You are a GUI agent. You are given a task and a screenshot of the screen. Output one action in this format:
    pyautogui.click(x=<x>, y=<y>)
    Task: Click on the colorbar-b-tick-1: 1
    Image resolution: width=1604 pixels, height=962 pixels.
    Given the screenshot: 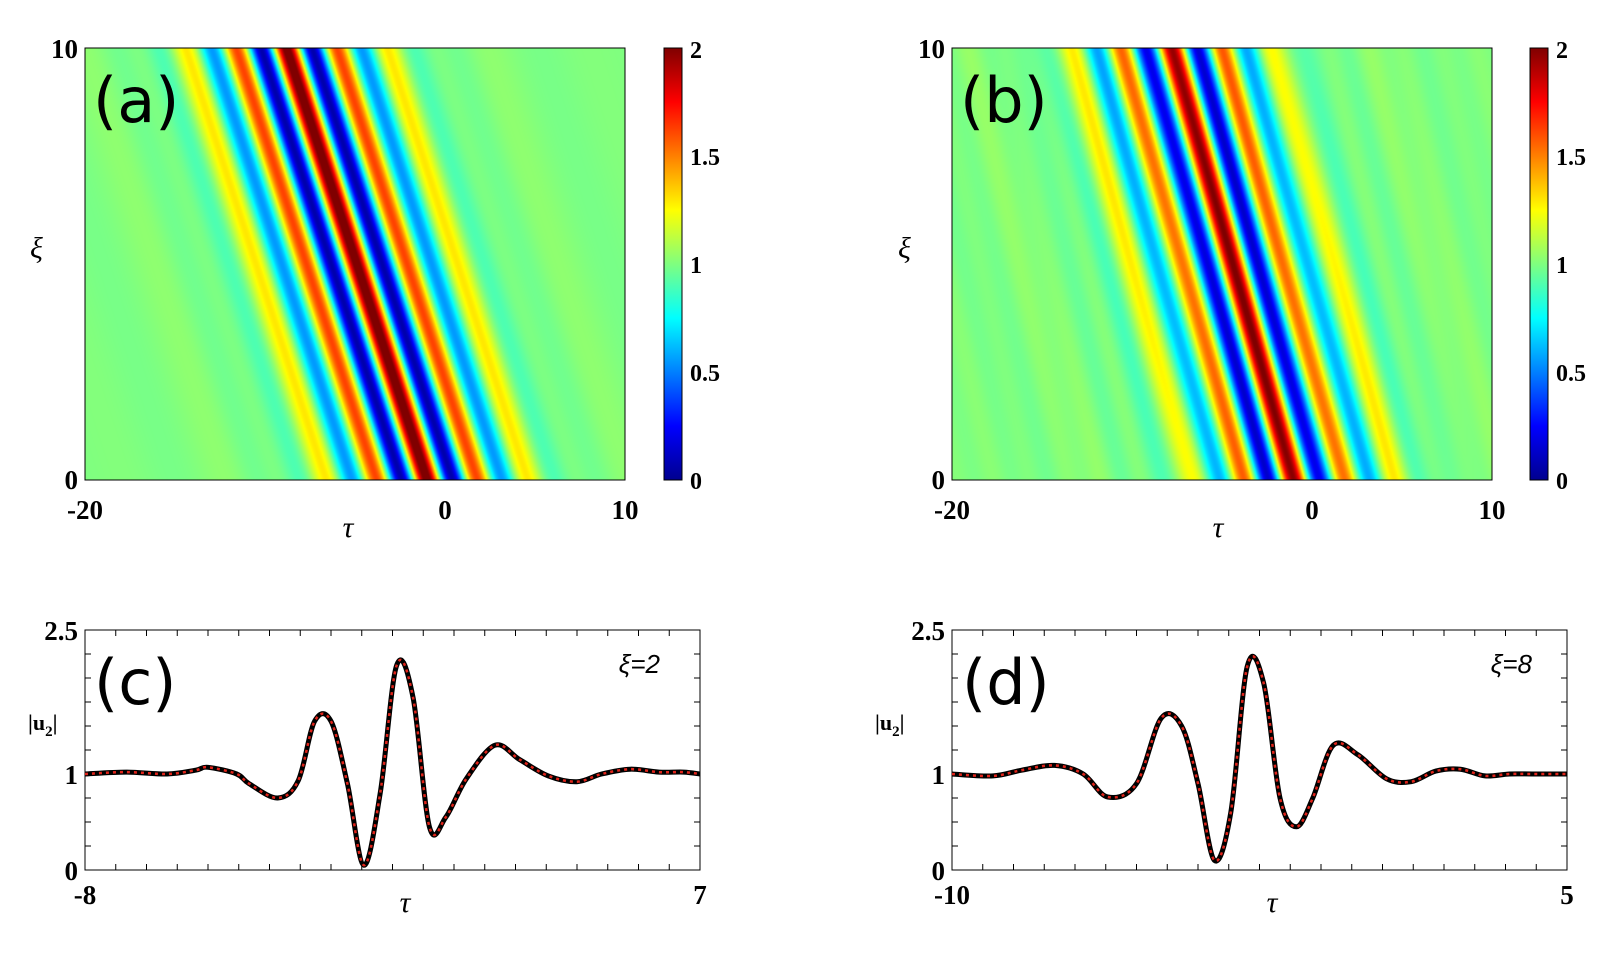 What is the action you would take?
    pyautogui.click(x=1562, y=266)
    